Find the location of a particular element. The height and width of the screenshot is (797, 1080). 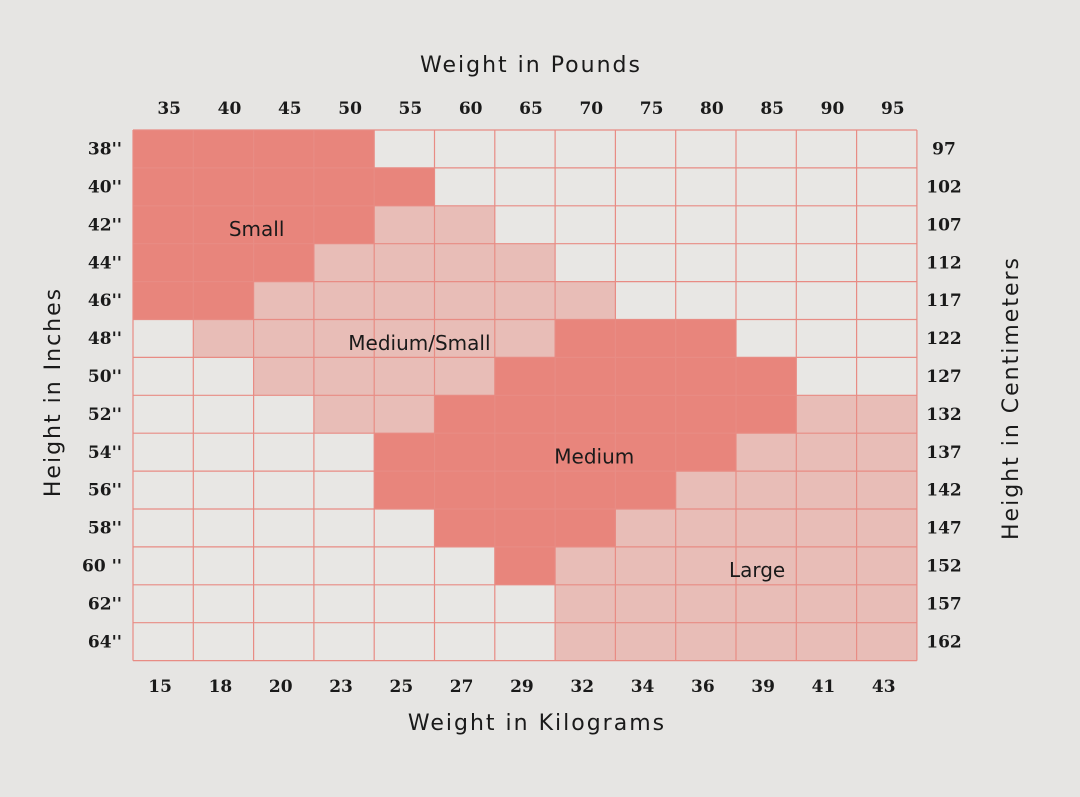

cell-r12-c3 is located at coordinates (344, 603).